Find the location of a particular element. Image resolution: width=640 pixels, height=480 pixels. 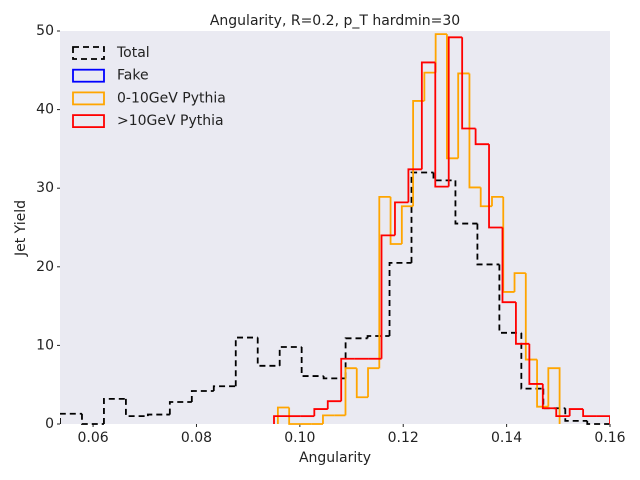

x-tick-label: 0.14 is located at coordinates (506, 438).